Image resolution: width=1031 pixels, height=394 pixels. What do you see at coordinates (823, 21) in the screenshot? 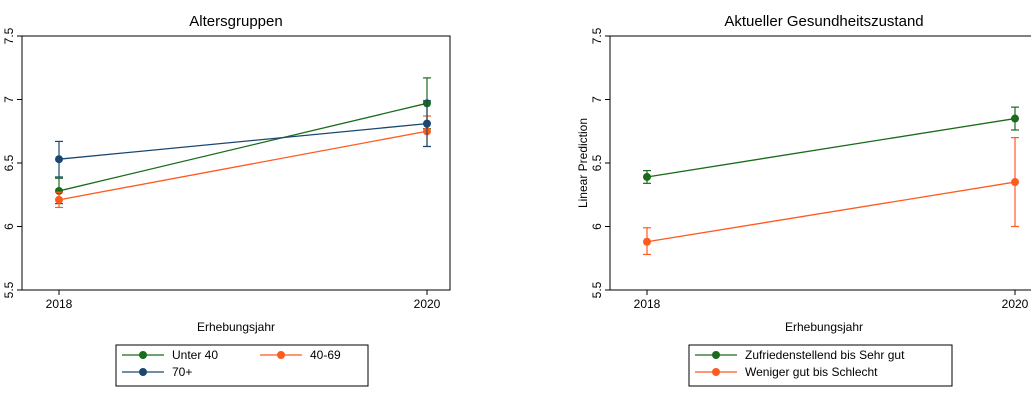
I see `chart-title: Aktueller Gesundheitszustand` at bounding box center [823, 21].